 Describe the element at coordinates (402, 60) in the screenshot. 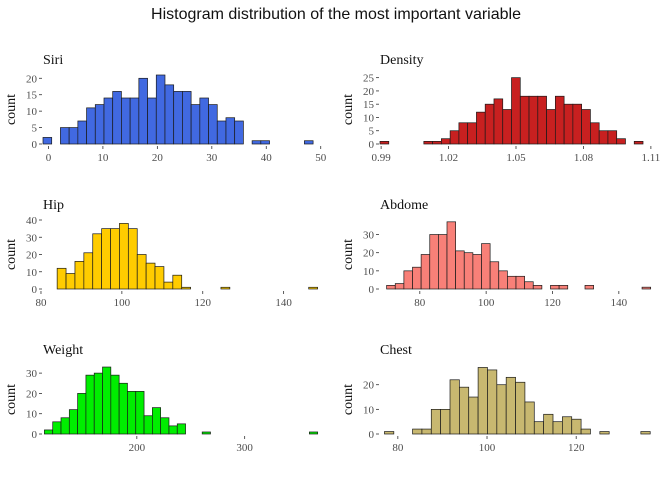

I see `panel-title-density: Density` at that location.